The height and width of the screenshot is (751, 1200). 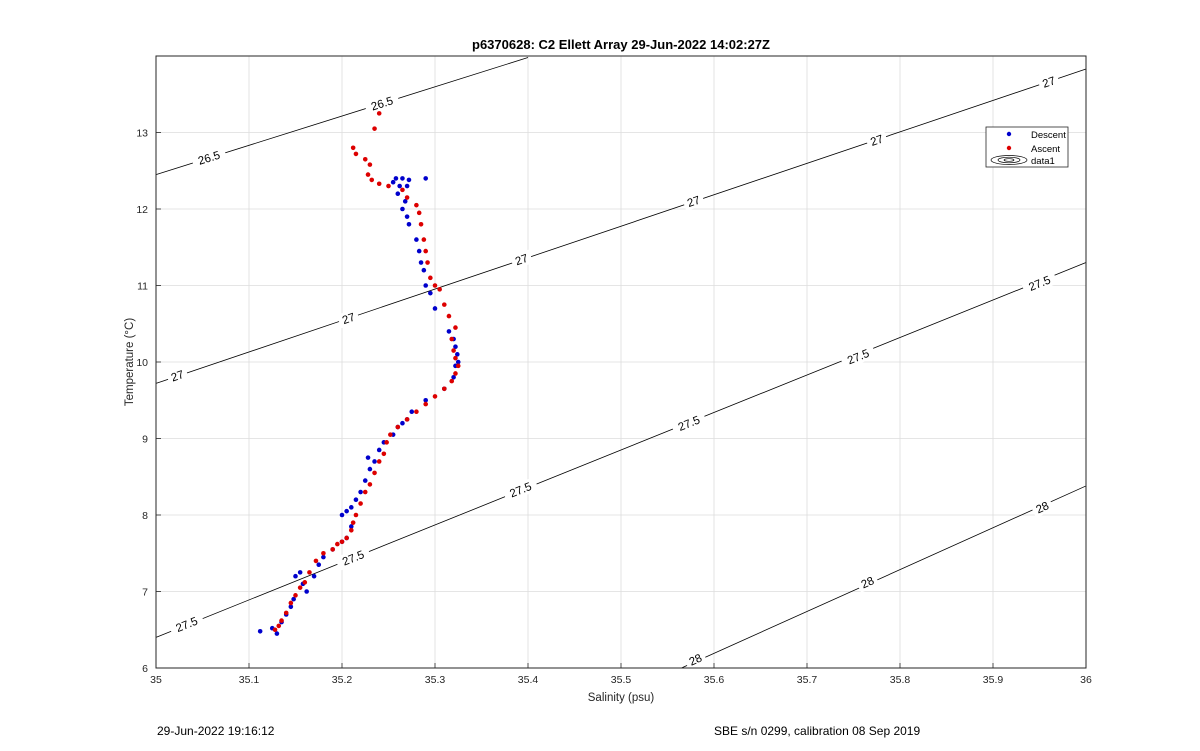 I want to click on legend-descent-marker, so click(x=1009, y=134).